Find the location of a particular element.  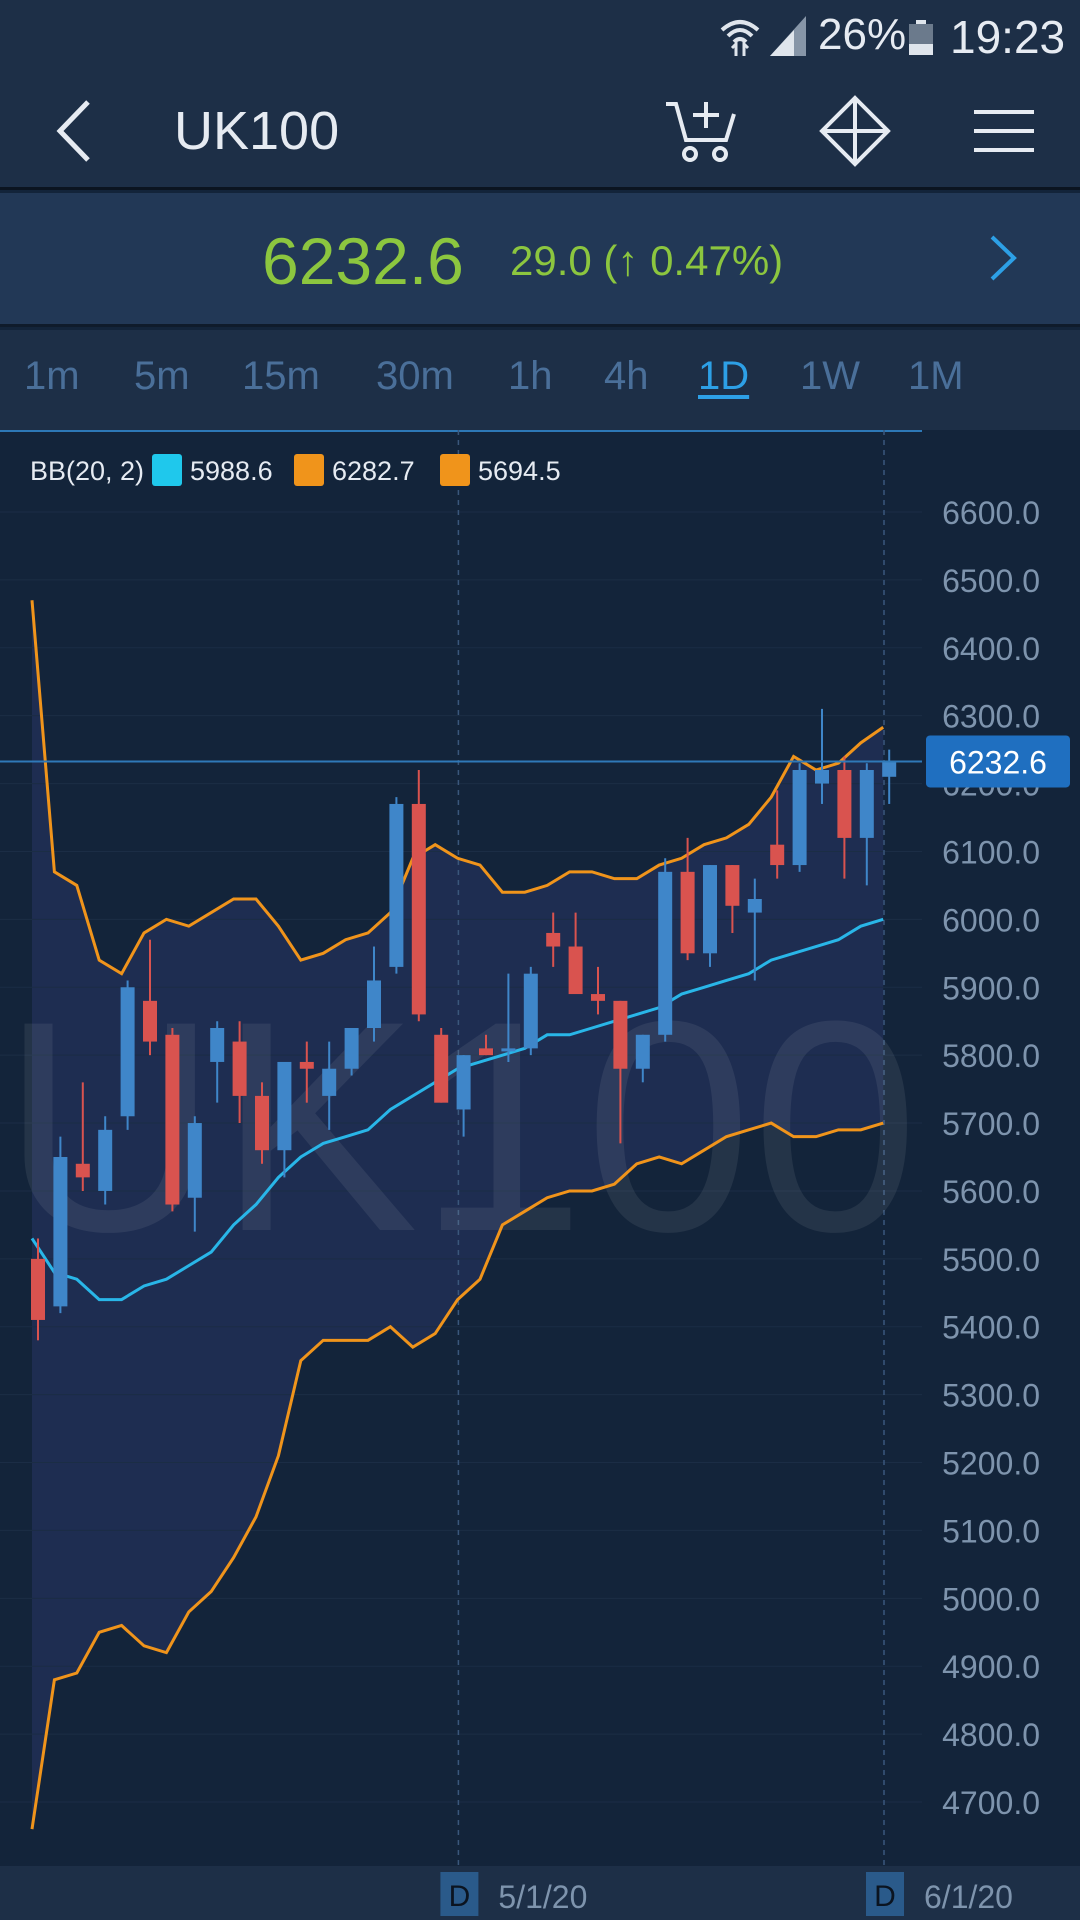

status-bar: 26% 19:23 is located at coordinates (540, 36).